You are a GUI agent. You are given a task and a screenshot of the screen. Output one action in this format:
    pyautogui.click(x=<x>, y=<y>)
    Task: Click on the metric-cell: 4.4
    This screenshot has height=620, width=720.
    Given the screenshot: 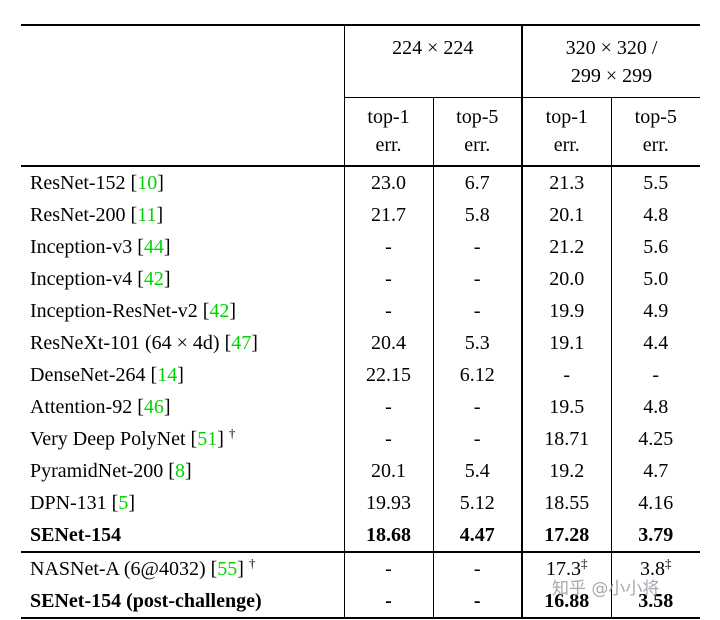 What is the action you would take?
    pyautogui.click(x=655, y=343)
    